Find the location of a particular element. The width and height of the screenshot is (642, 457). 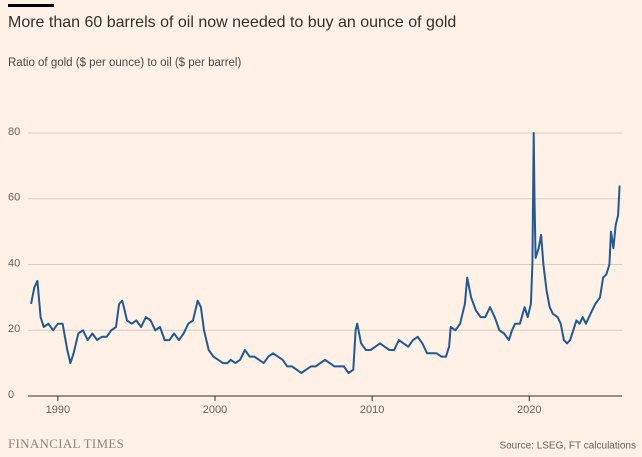

y-tick-label: 60 is located at coordinates (14, 198).